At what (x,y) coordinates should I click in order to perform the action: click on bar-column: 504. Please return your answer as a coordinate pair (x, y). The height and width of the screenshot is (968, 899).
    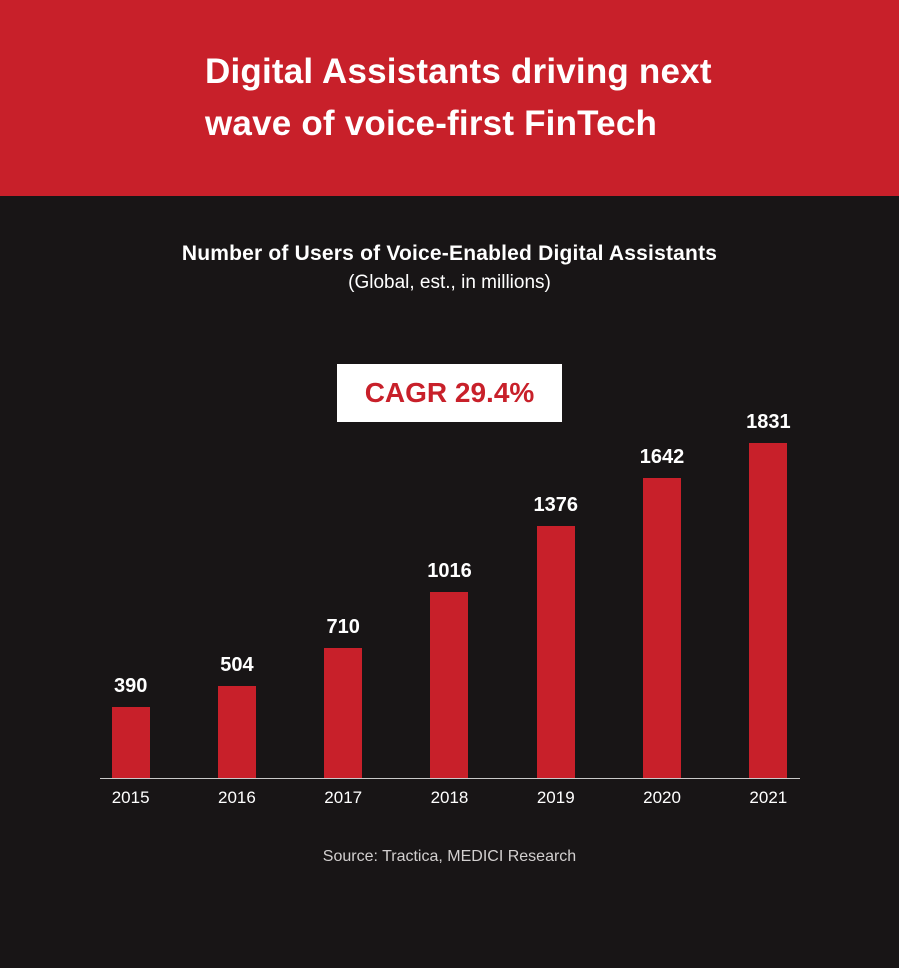
    Looking at the image, I should click on (237, 716).